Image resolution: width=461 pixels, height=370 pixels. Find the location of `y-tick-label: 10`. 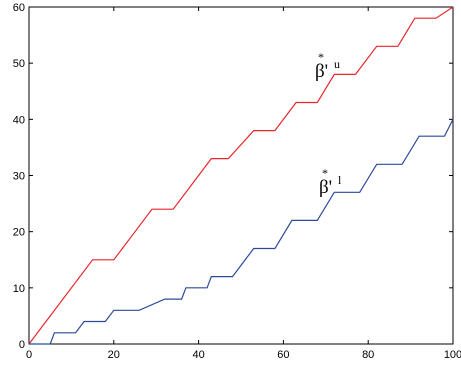

y-tick-label: 10 is located at coordinates (19, 289).